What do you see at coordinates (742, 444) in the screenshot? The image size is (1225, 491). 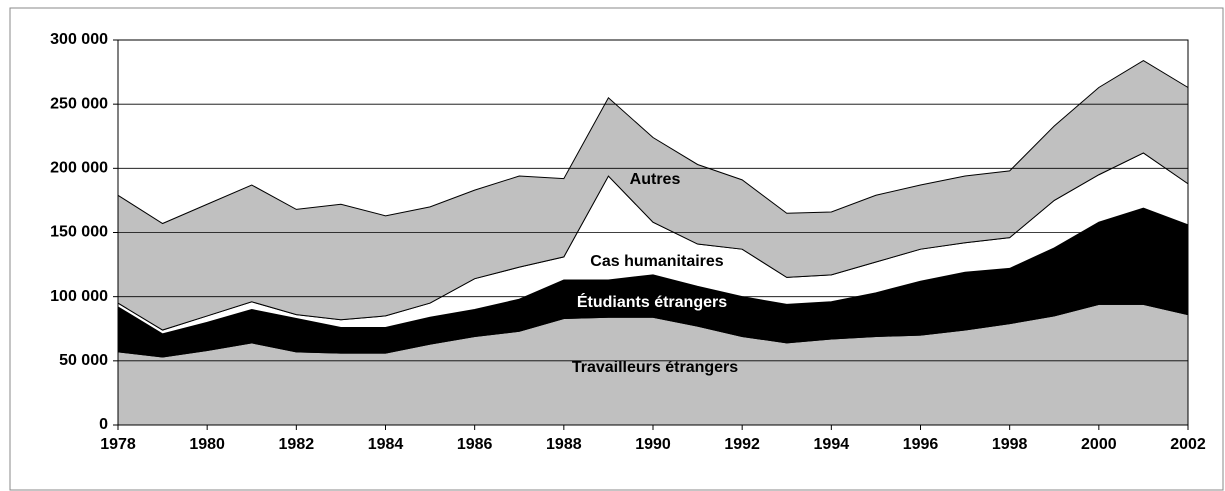 I see `x-tick-label: 1992` at bounding box center [742, 444].